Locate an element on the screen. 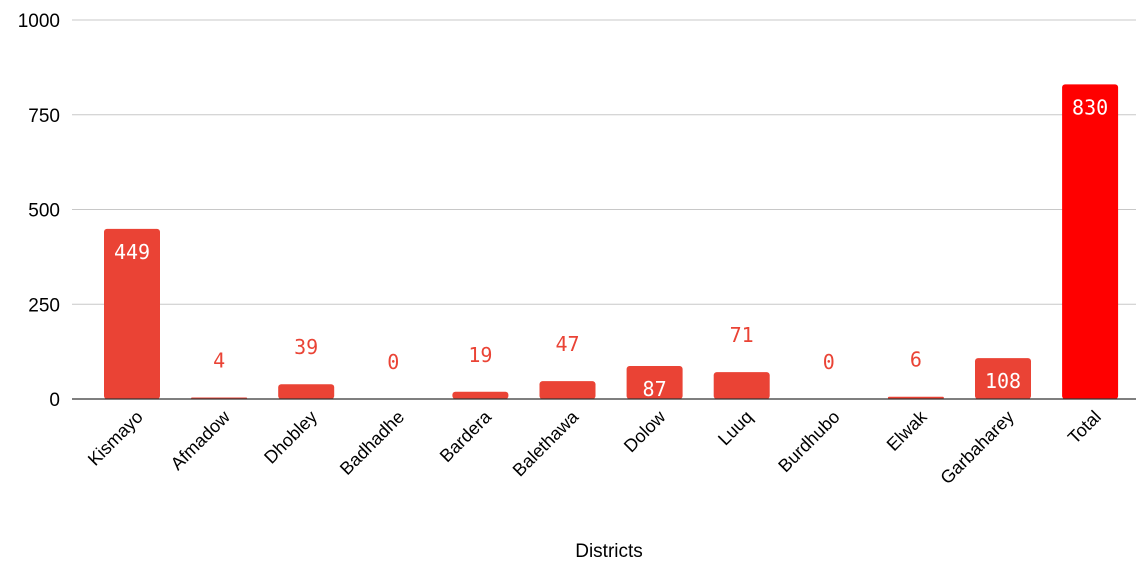 The image size is (1138, 563). data-label: 71 is located at coordinates (742, 335).